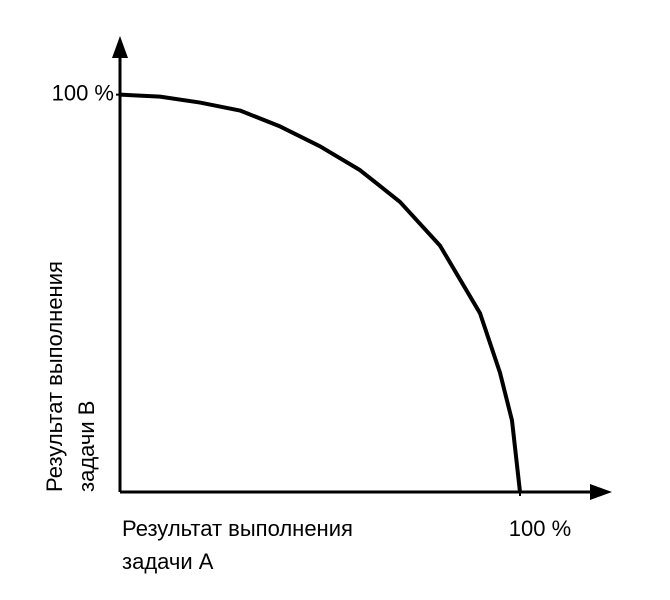  What do you see at coordinates (86, 446) in the screenshot?
I see `y-axis-label: задачи В` at bounding box center [86, 446].